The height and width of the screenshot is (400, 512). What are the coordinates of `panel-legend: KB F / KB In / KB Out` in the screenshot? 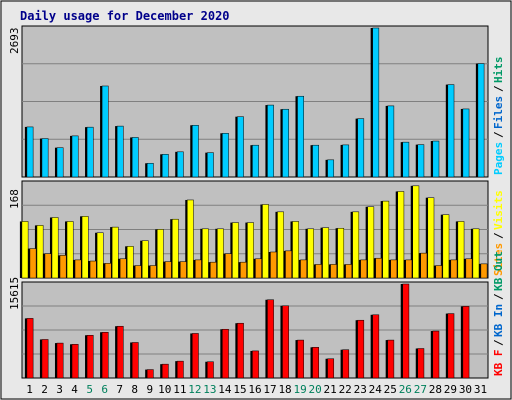 It's located at (498, 313).